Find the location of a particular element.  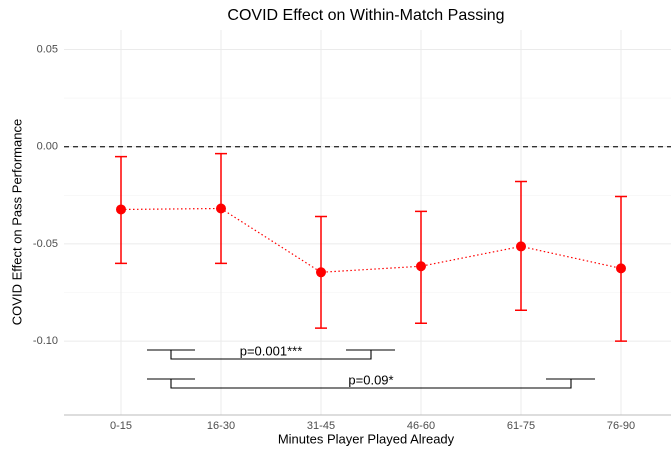

y-axis-label: COVID Effect on Pass Performance is located at coordinates (16, 222).